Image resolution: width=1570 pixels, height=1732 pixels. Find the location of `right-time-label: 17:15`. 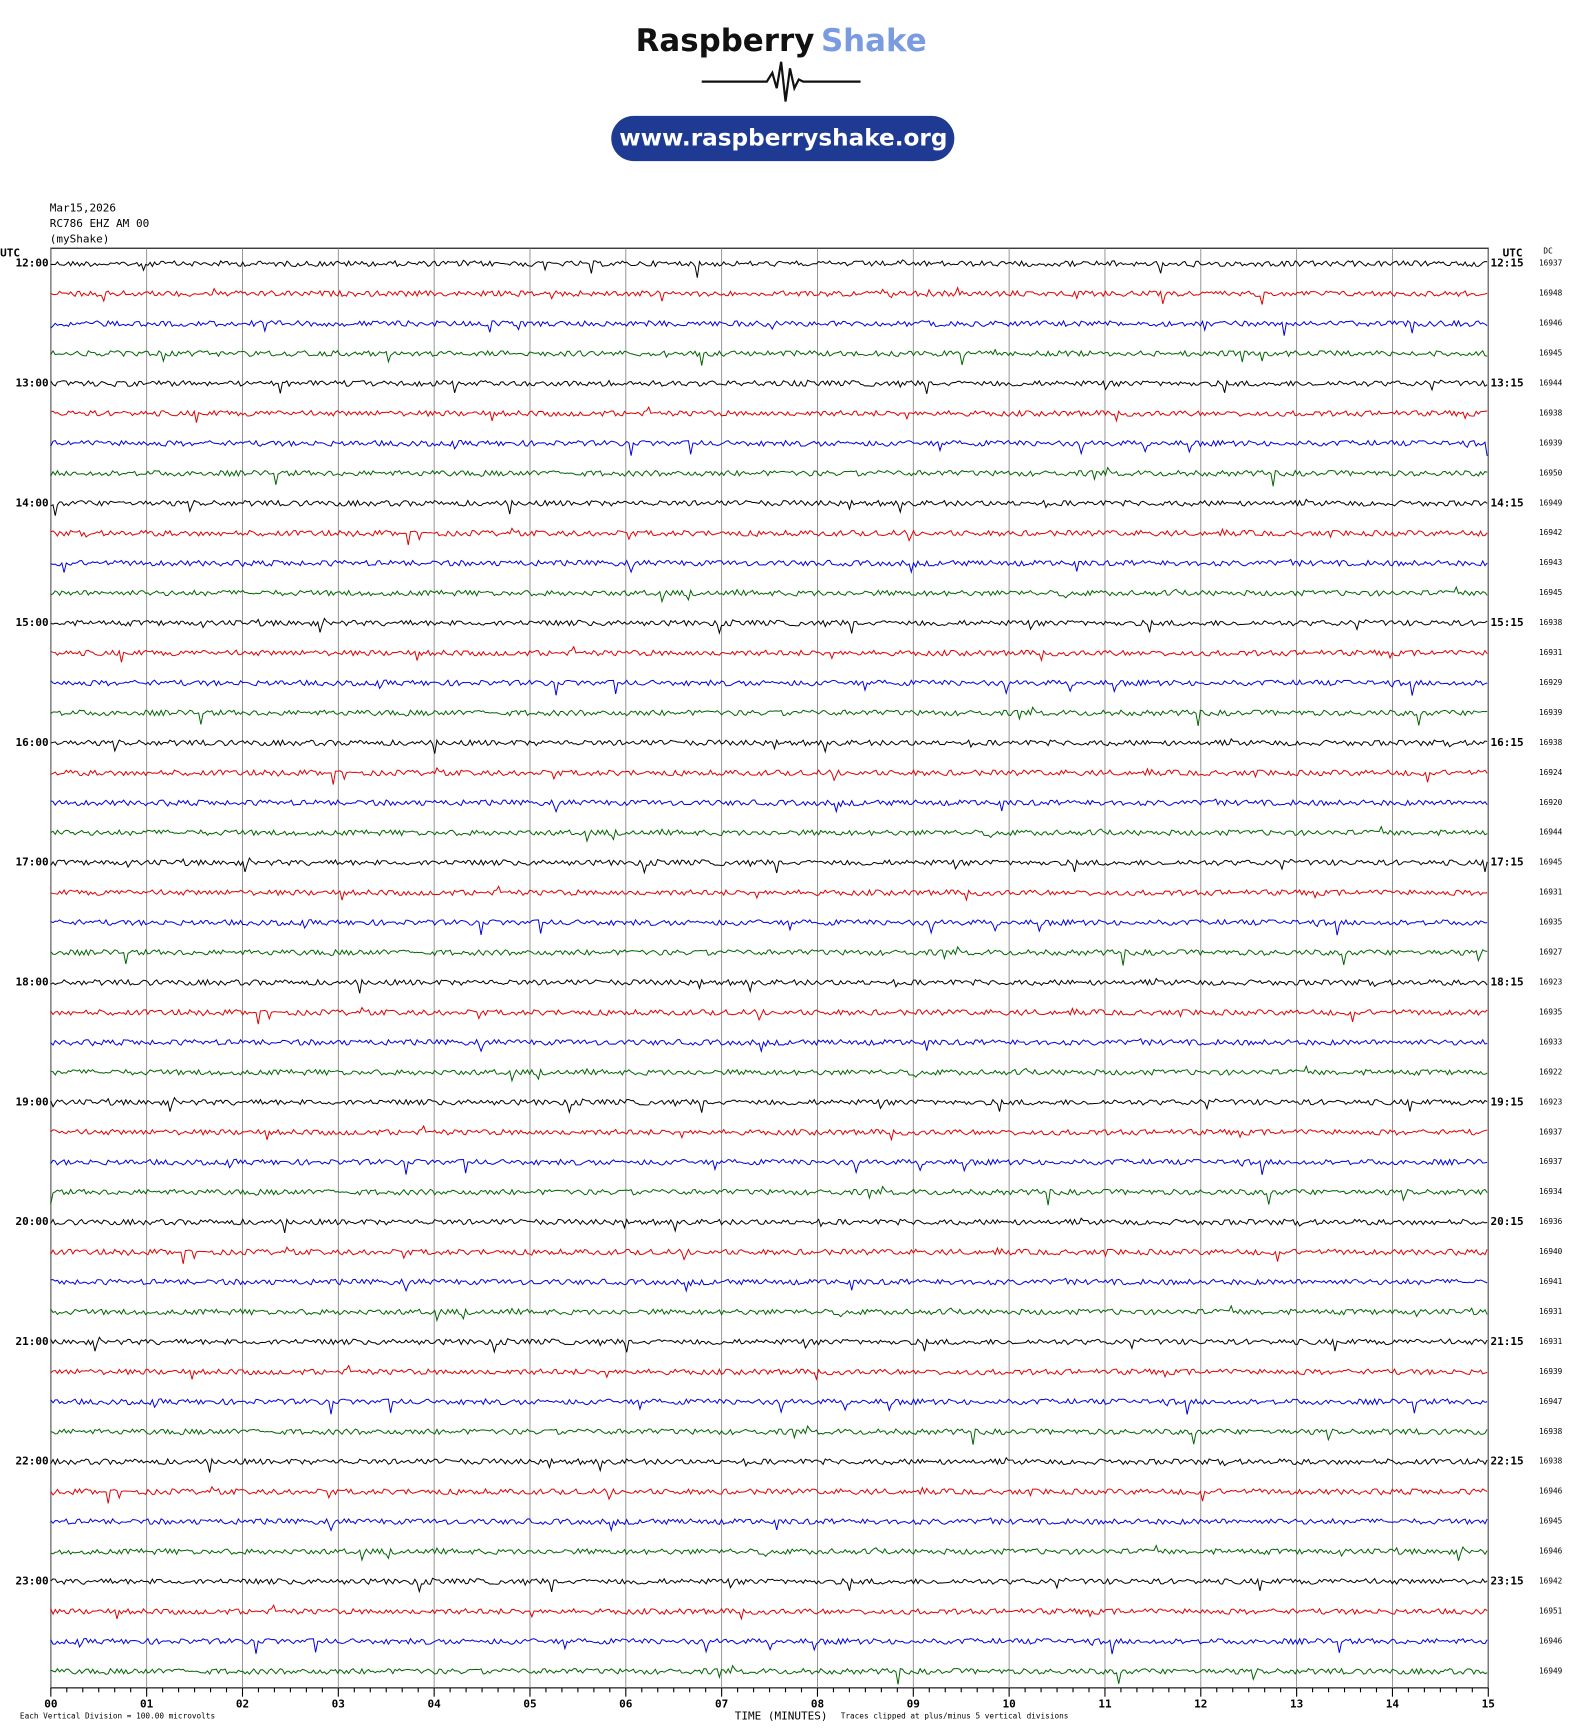

right-time-label: 17:15 is located at coordinates (1506, 862).